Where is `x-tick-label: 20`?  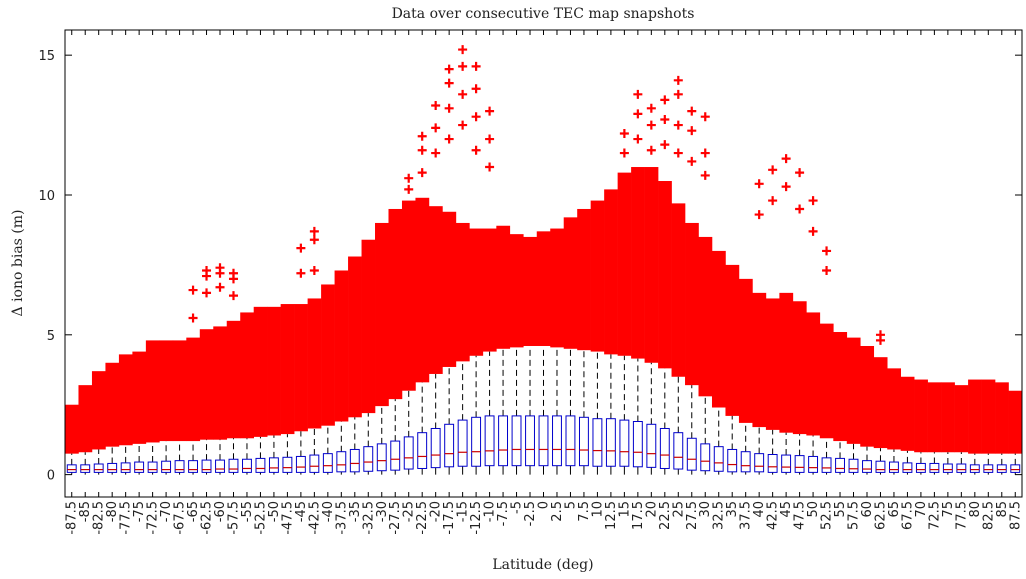
x-tick-label: 20 is located at coordinates (651, 509).